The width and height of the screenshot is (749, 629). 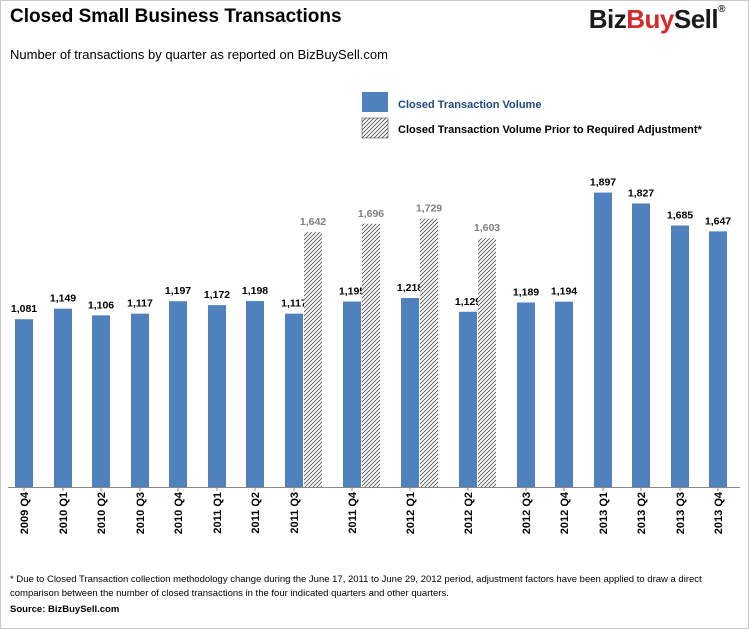 I want to click on x-tick-label: 2010 Q3, so click(x=141, y=513).